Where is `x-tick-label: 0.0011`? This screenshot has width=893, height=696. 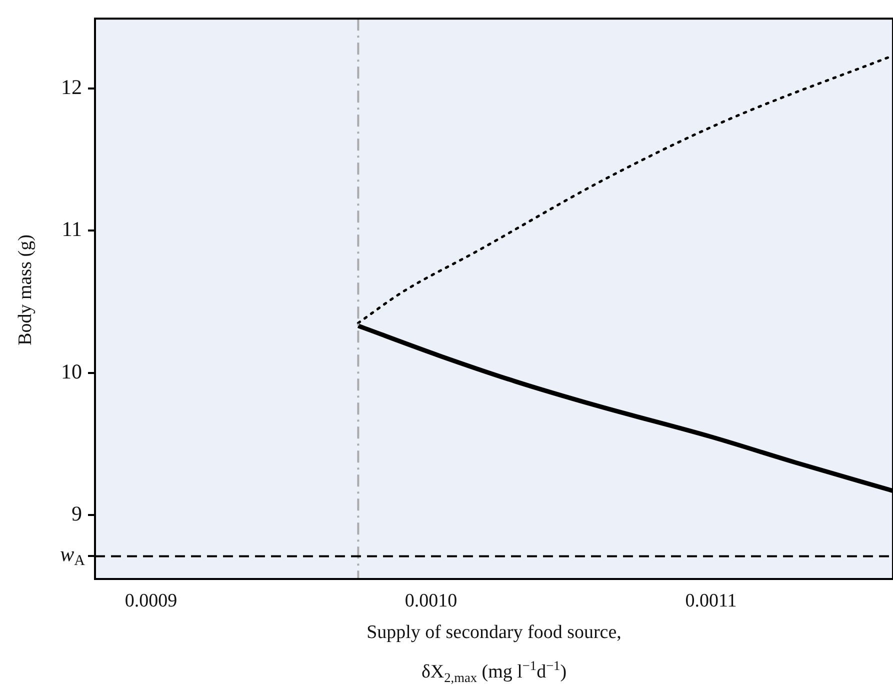 x-tick-label: 0.0011 is located at coordinates (711, 601).